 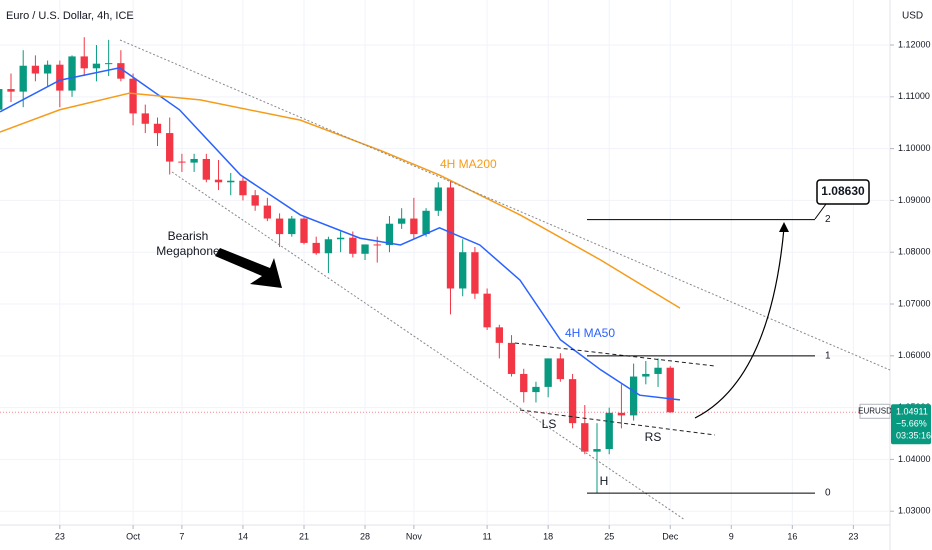 I want to click on chart-title: Euro / U.S. Dollar, 4h, ICE, so click(x=70, y=16).